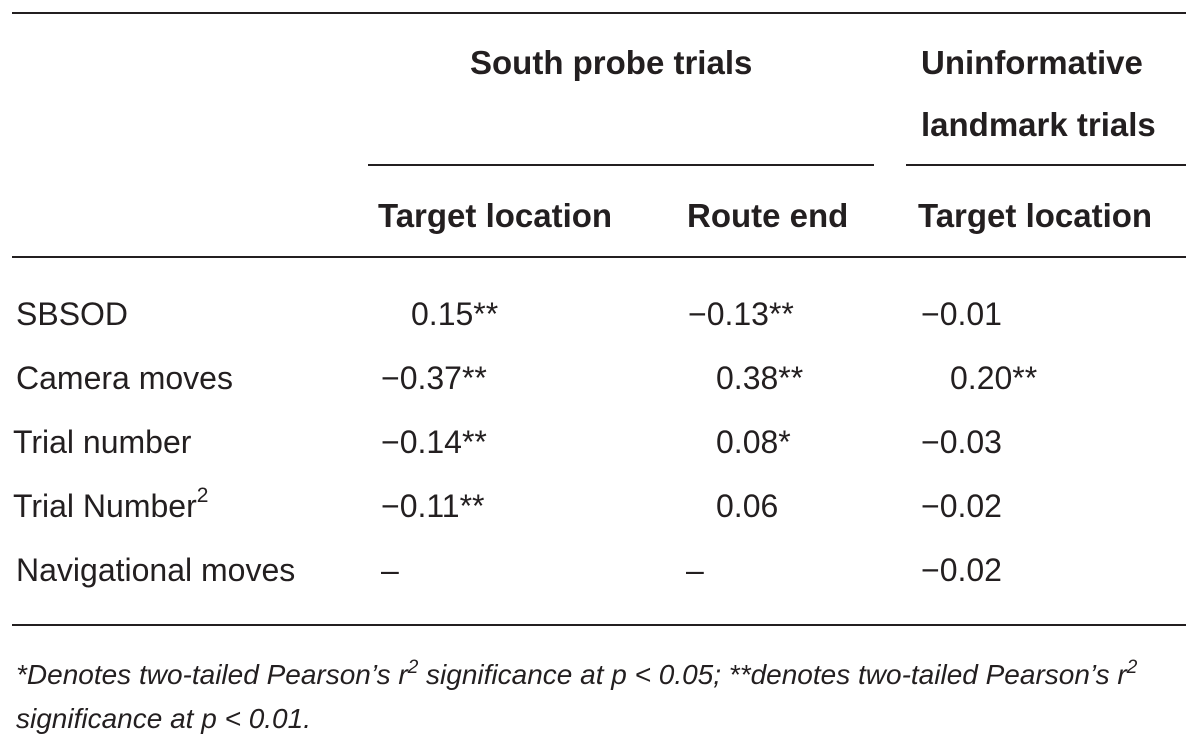 The width and height of the screenshot is (1200, 747). What do you see at coordinates (433, 506) in the screenshot?
I see `cell-trial-squared-target: −0.11**` at bounding box center [433, 506].